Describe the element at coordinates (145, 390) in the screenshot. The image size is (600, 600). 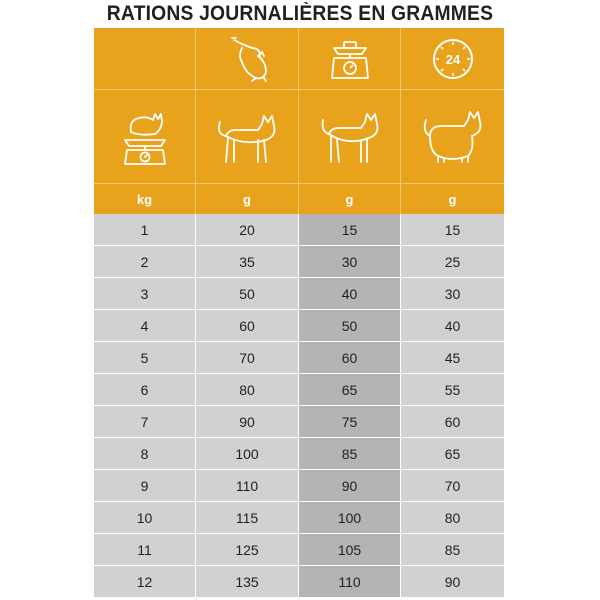
I see `table-cell: 6` at that location.